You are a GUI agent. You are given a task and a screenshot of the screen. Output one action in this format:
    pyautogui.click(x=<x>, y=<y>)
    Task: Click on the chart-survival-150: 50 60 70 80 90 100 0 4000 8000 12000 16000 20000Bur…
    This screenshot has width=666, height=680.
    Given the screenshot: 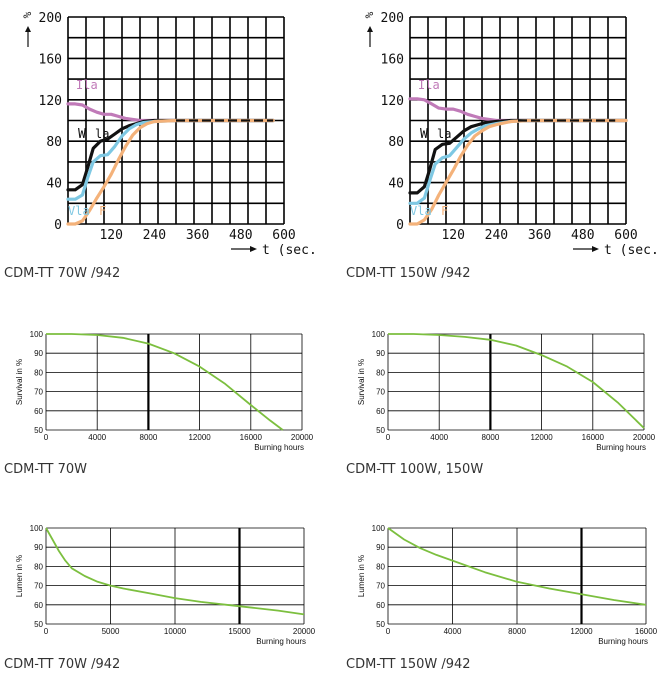 What is the action you would take?
    pyautogui.click(x=506, y=391)
    